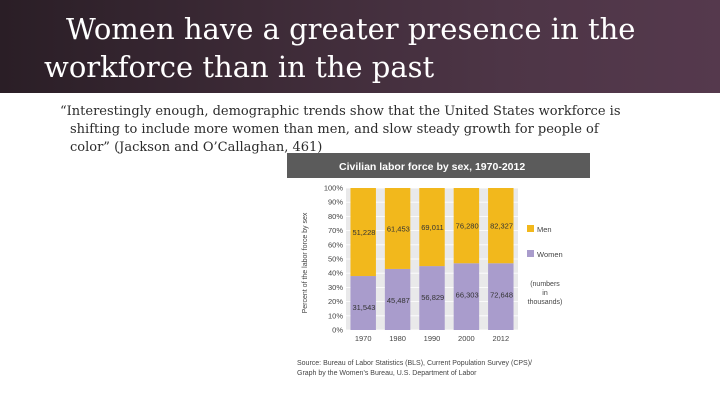  I want to click on y-tick-label: 10%, so click(335, 315).